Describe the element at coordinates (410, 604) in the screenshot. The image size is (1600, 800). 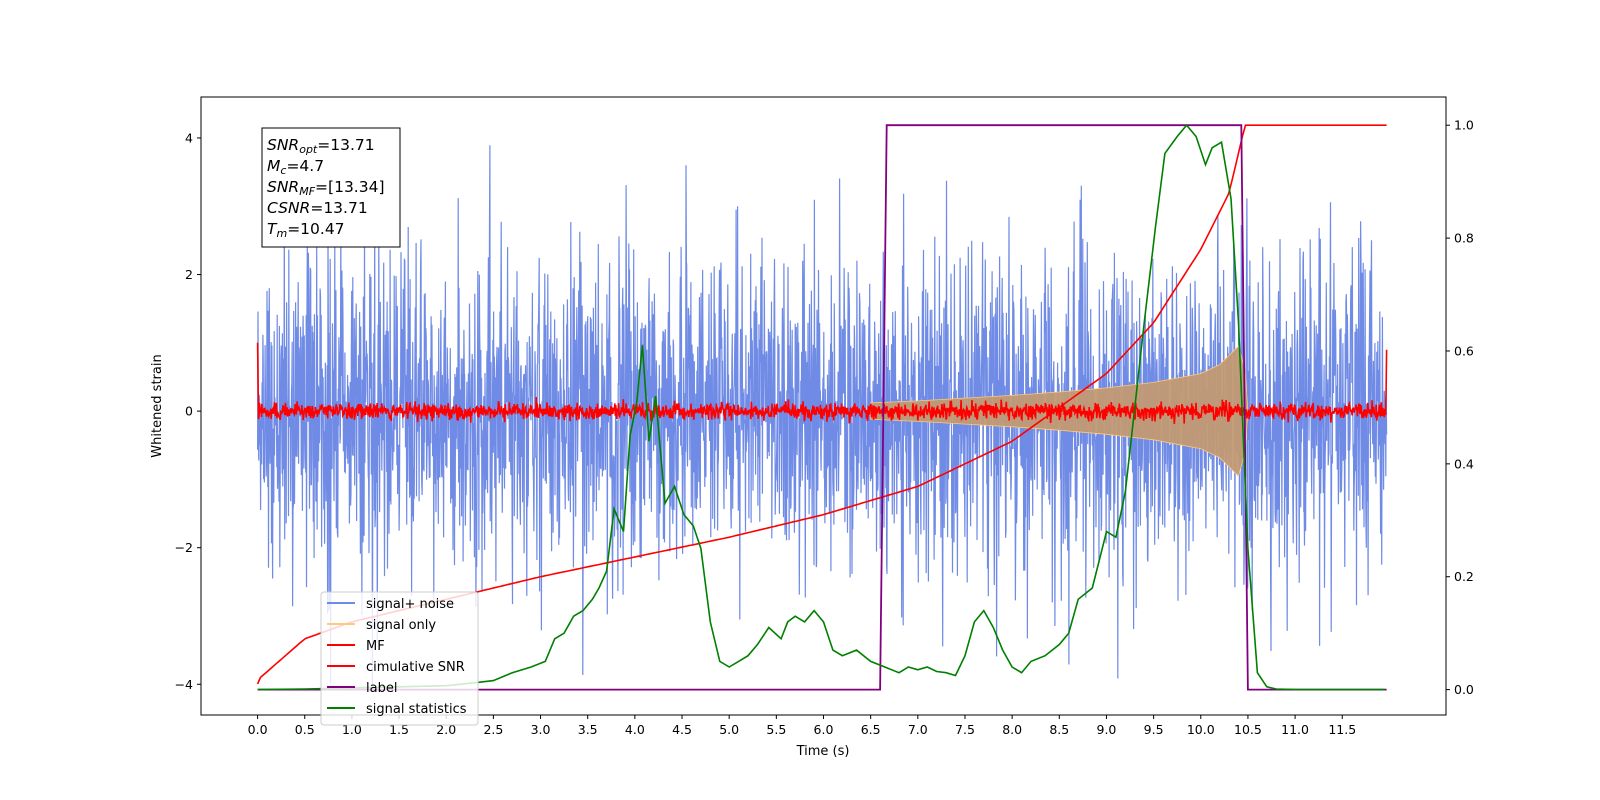
I see `legend-label-signal-noise: signal+ noise` at that location.